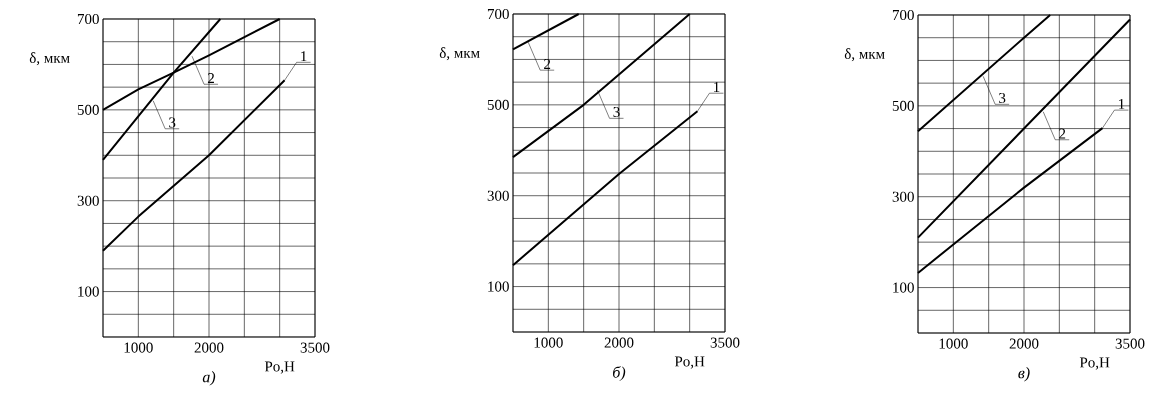  Describe the element at coordinates (1024, 374) in the screenshot. I see `text: в)` at that location.